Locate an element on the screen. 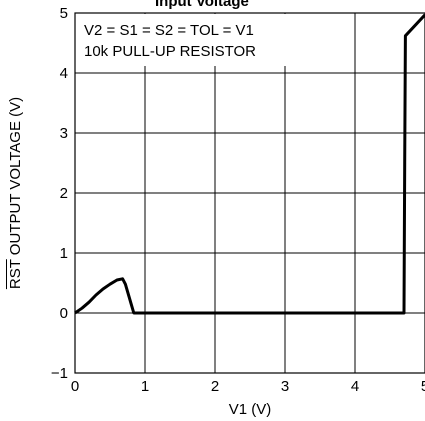  annotation-line-1: V2 = S1 = S2 = TOL = V1 is located at coordinates (169, 30).